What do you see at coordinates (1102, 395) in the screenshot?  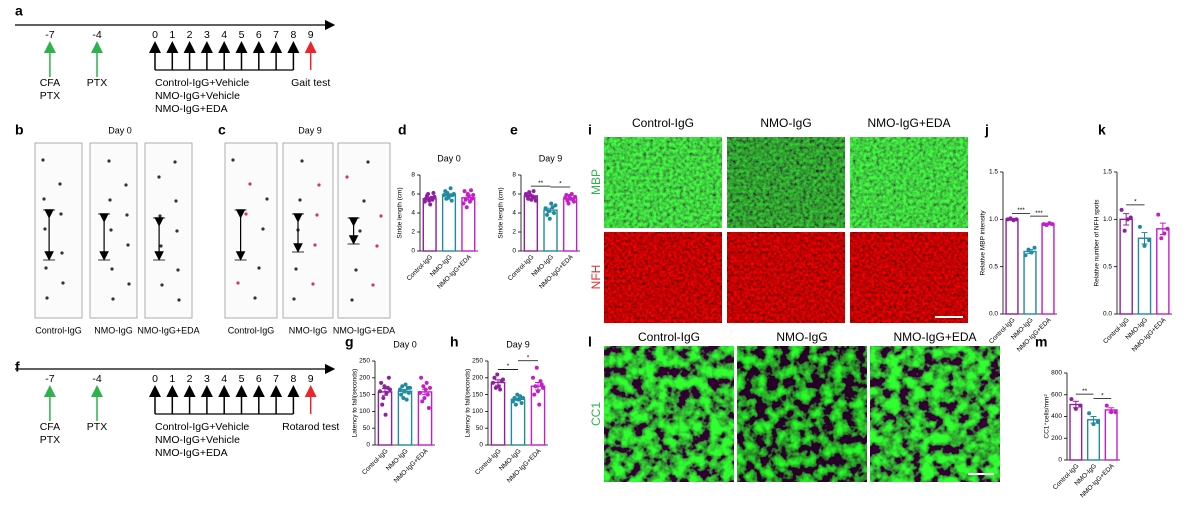 I see `significance-label: *` at bounding box center [1102, 395].